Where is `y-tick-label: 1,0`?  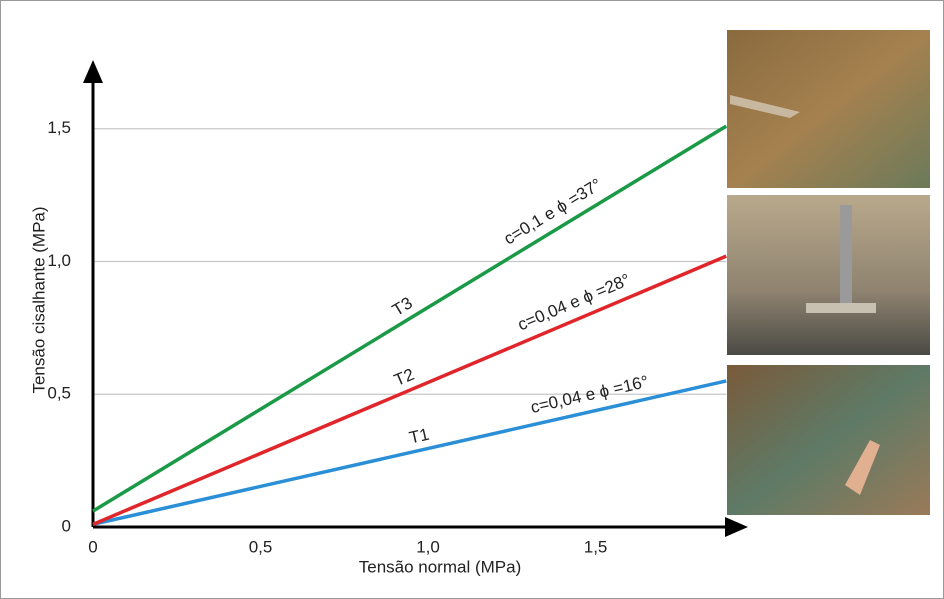 y-tick-label: 1,0 is located at coordinates (59, 260).